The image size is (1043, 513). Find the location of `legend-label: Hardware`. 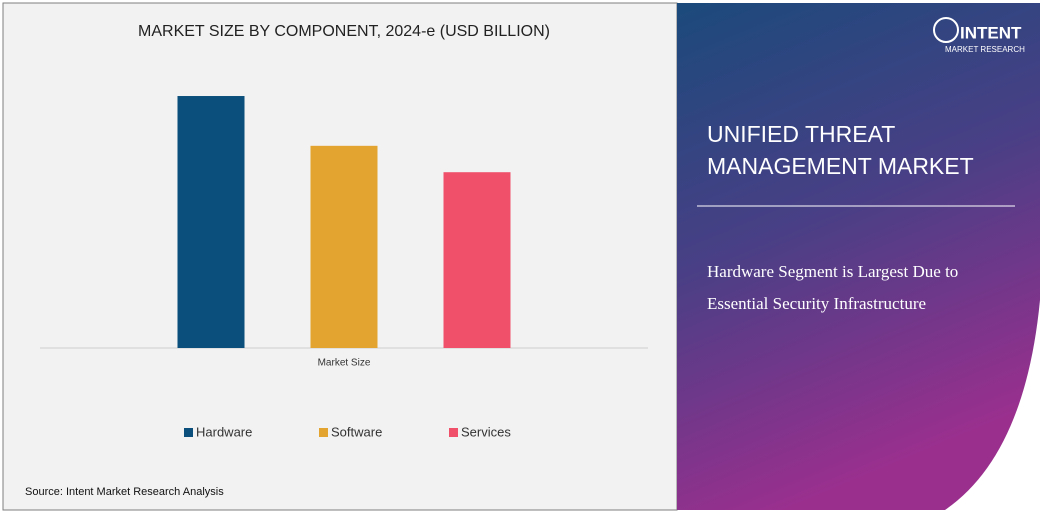

legend-label: Hardware is located at coordinates (224, 431).